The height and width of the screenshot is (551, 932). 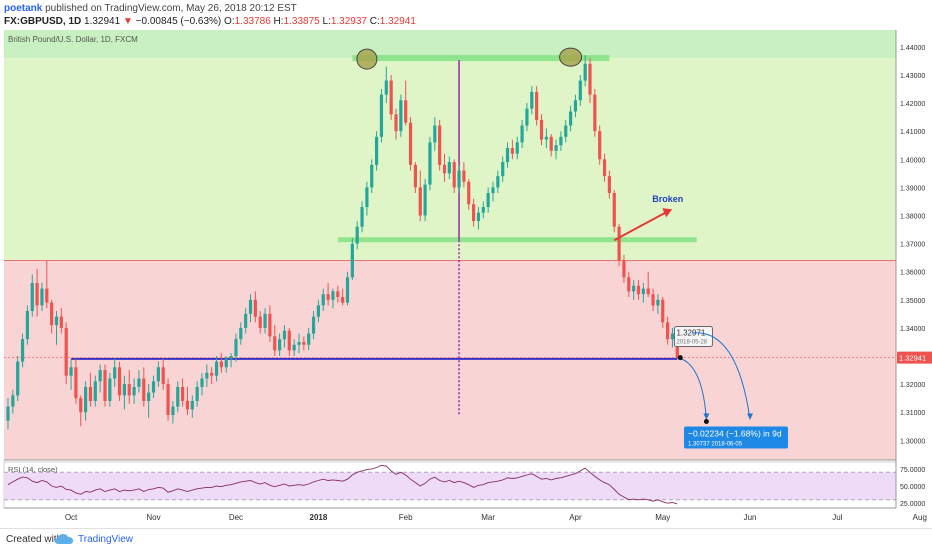 What do you see at coordinates (406, 517) in the screenshot?
I see `time-tick-label: Feb` at bounding box center [406, 517].